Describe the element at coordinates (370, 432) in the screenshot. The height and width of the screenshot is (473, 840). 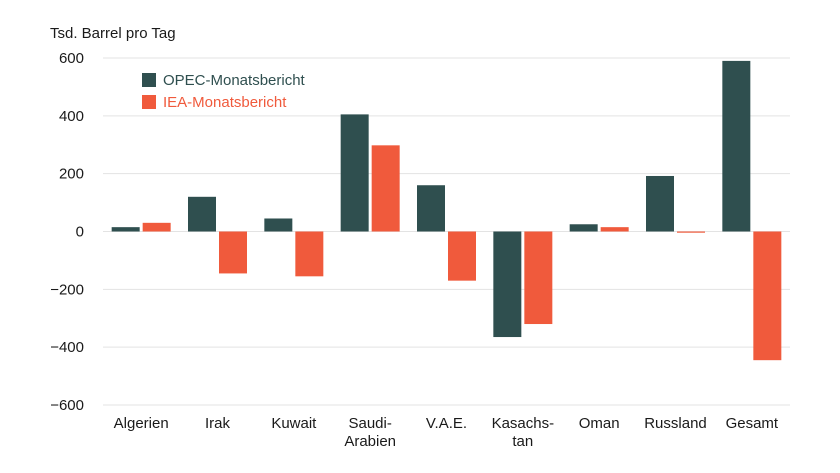
I see `x-tick-label: Saudi-Arabien` at that location.